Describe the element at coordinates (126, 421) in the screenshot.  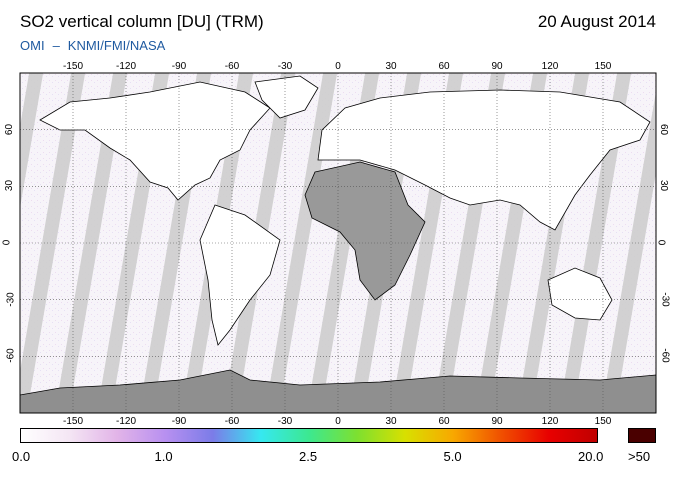
I see `bottom-lon-tick-label: -120` at that location.